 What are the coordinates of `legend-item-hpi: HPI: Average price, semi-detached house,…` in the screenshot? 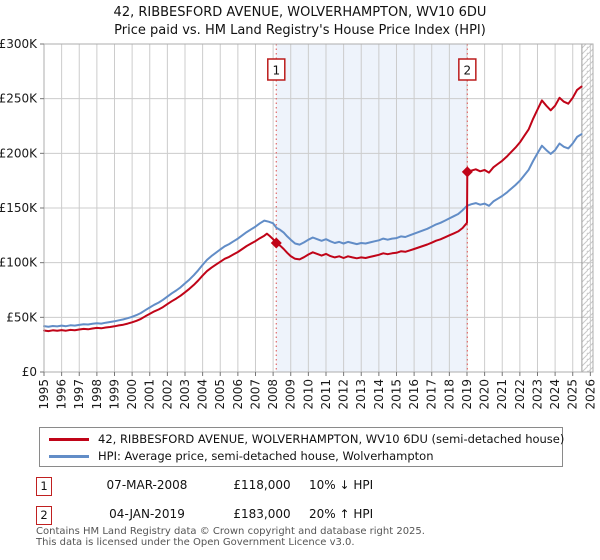 It's located at (237, 456).